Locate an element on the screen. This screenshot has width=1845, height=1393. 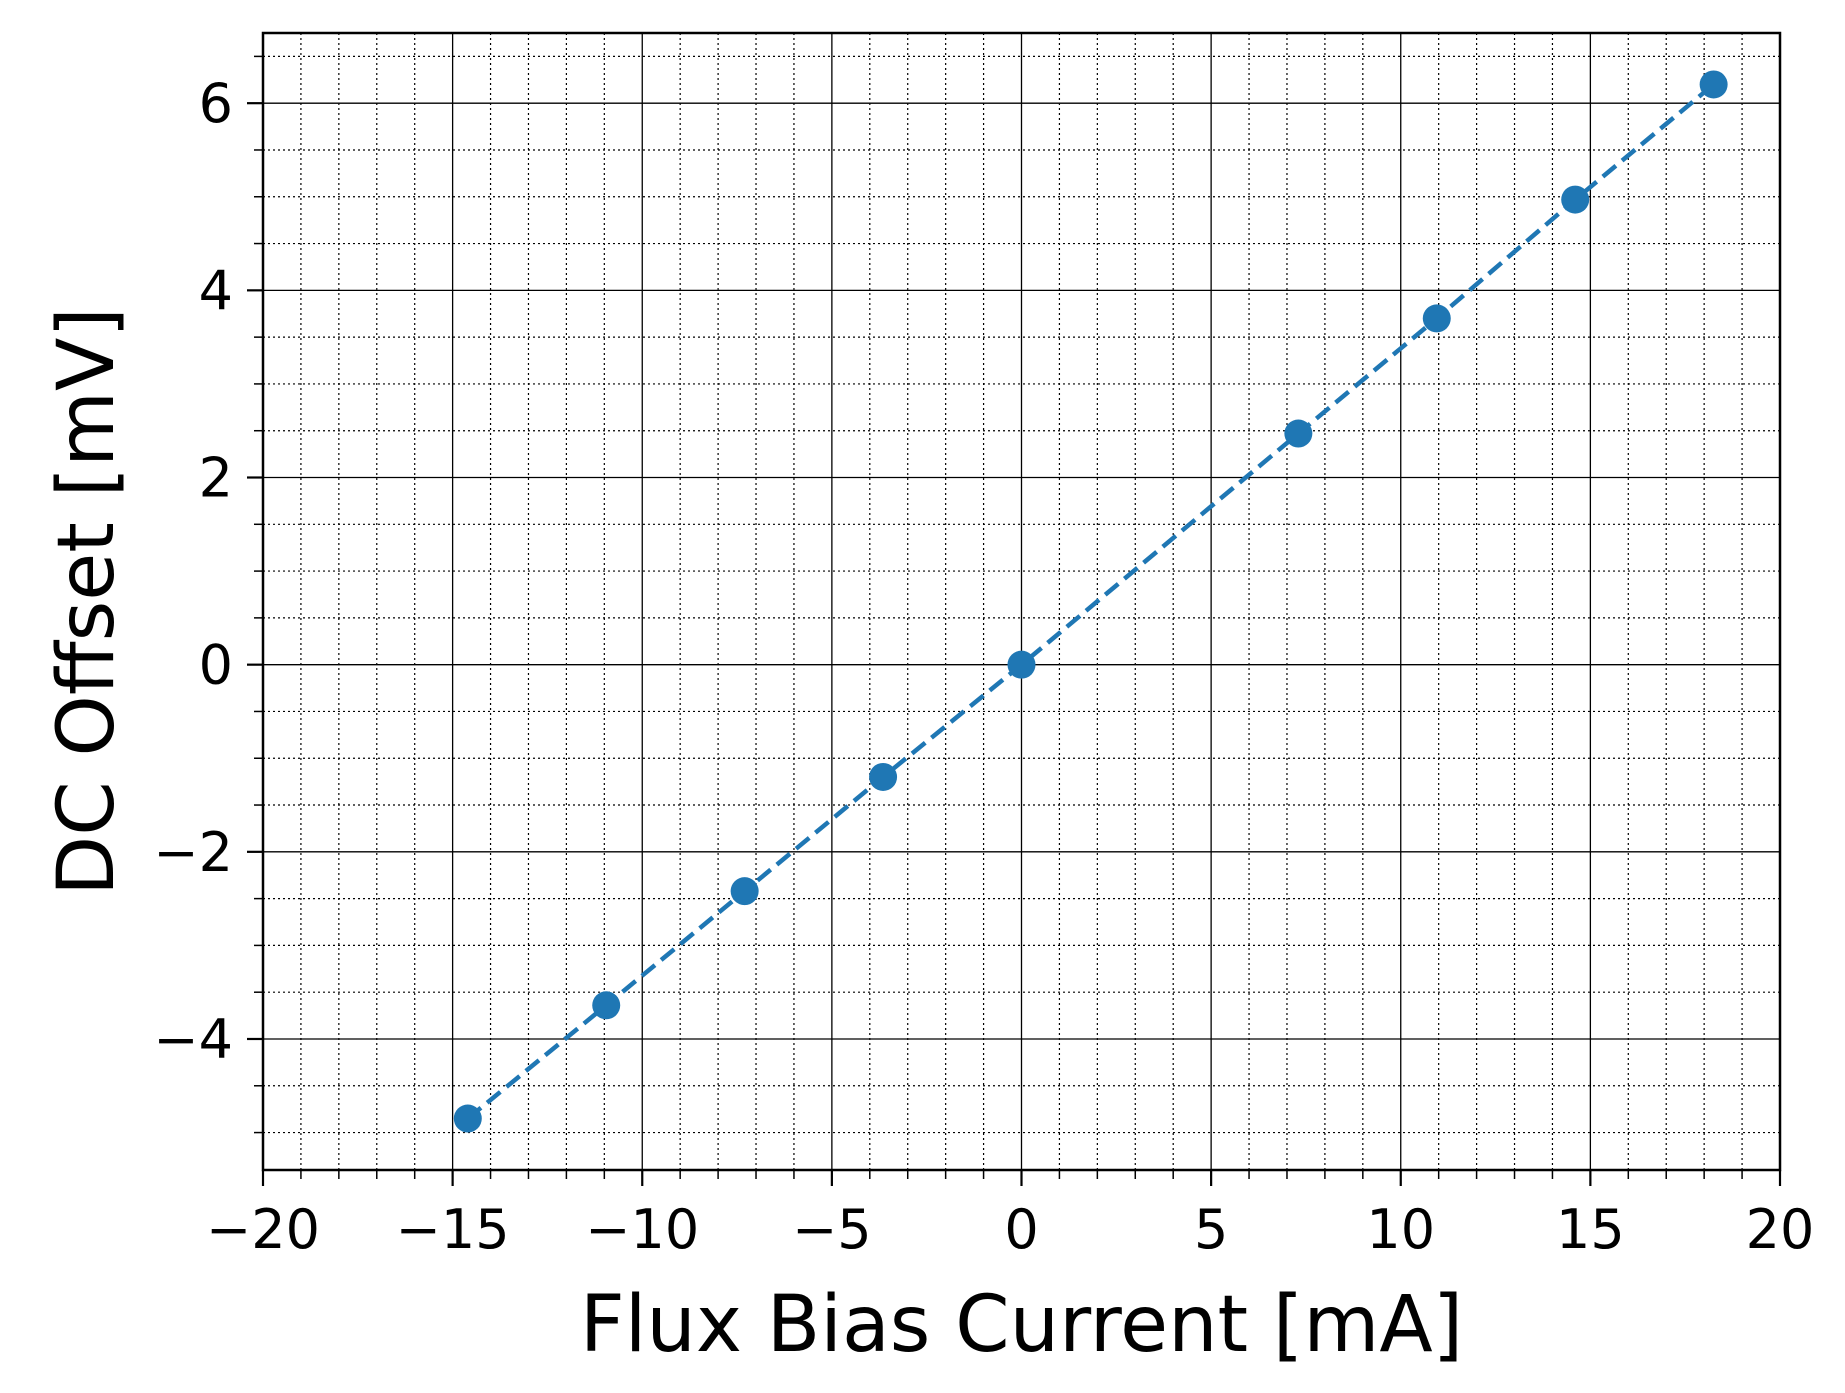
y-tick-label: 0 is located at coordinates (216, 665).